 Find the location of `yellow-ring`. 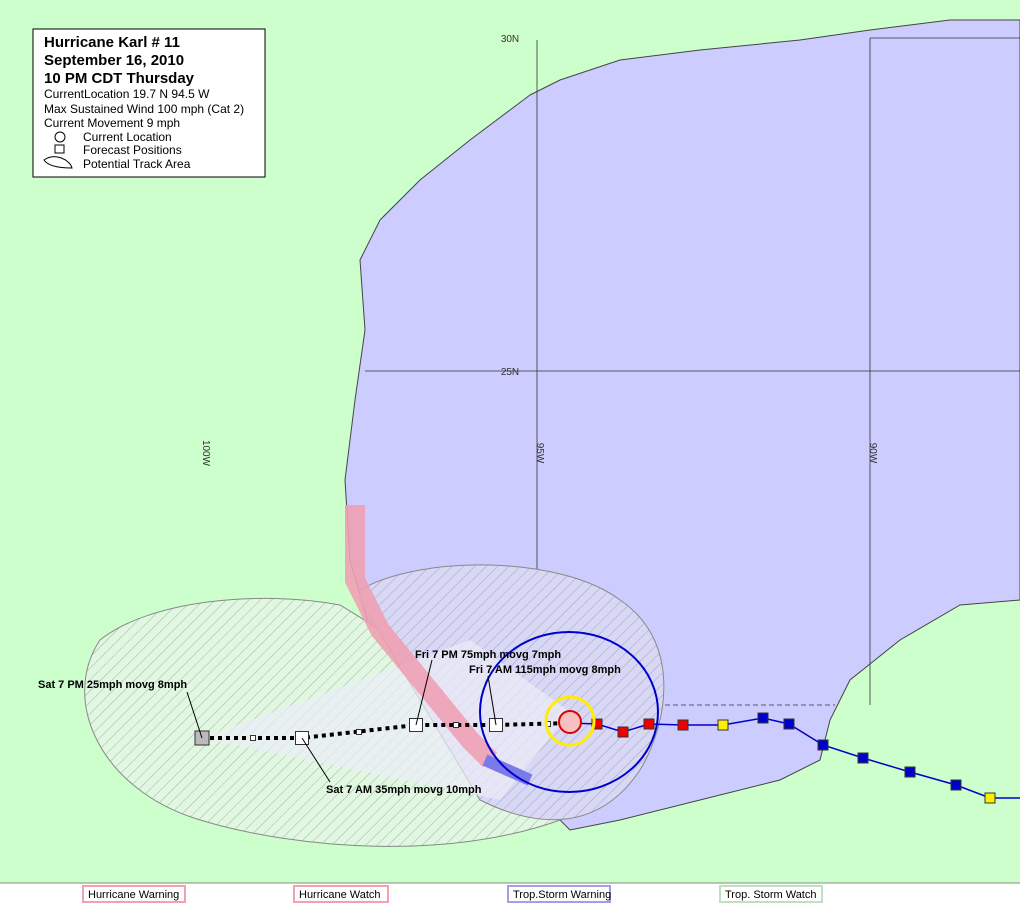

yellow-ring is located at coordinates (570, 721).